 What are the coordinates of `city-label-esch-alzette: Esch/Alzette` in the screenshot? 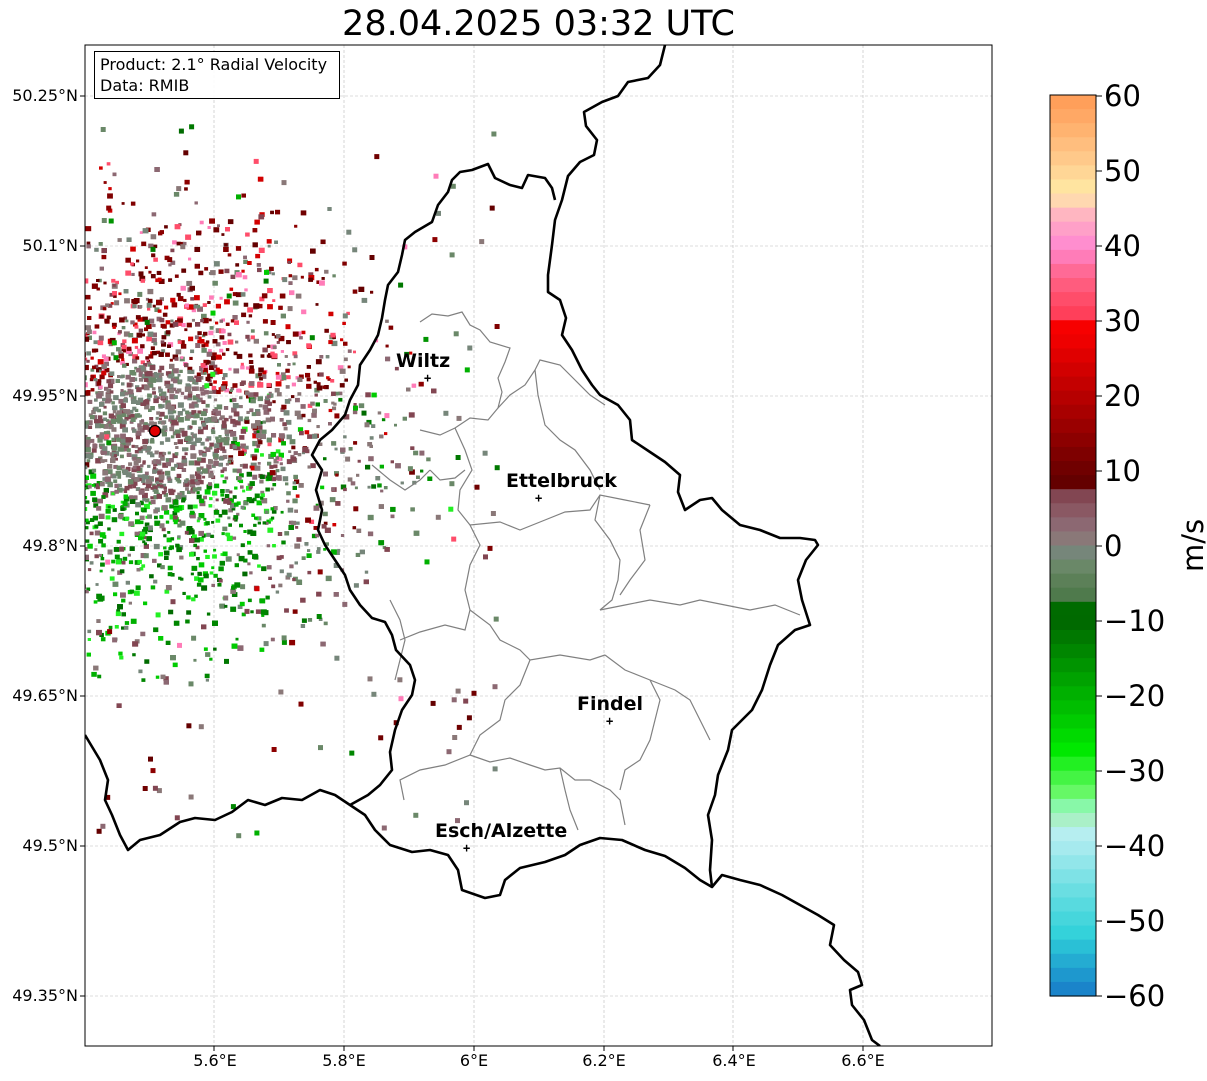 It's located at (501, 831).